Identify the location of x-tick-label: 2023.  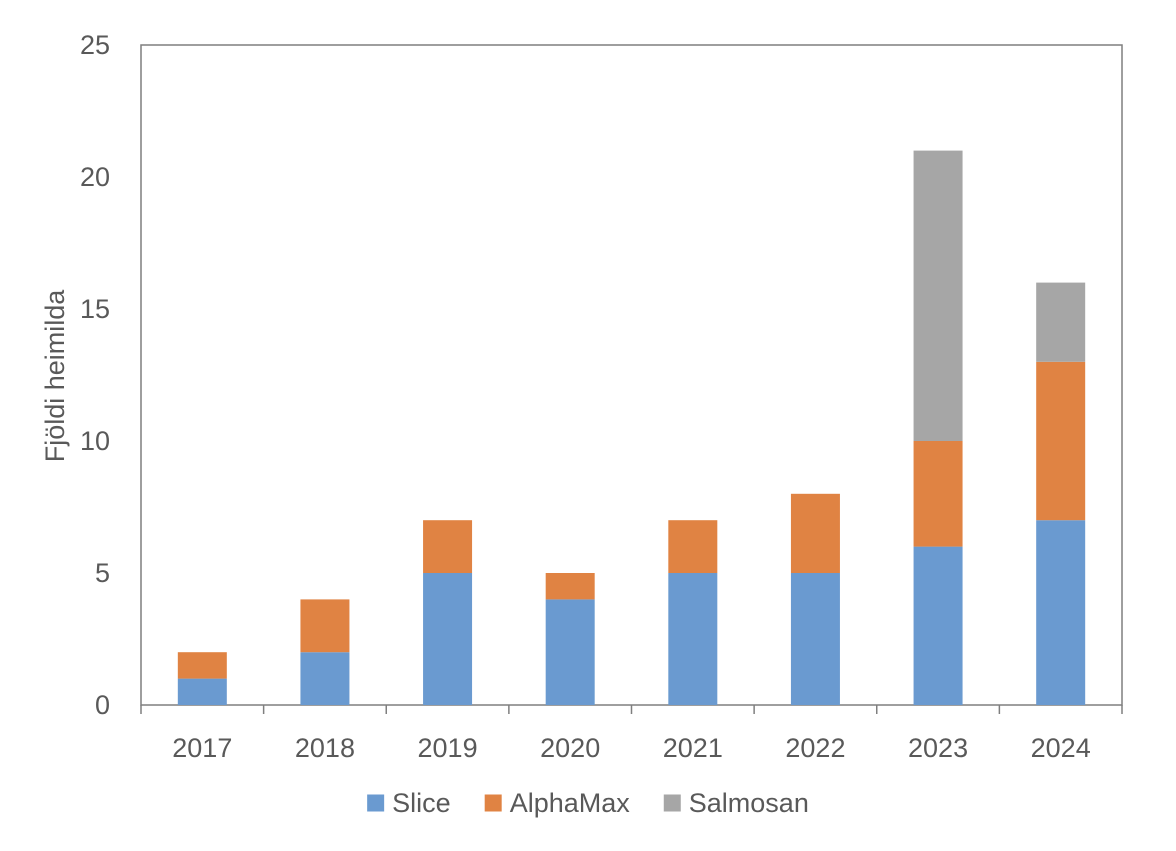
(938, 748).